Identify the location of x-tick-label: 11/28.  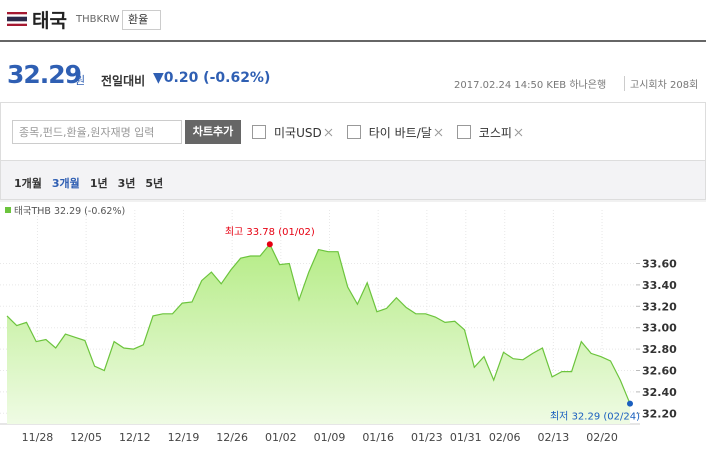
(38, 437).